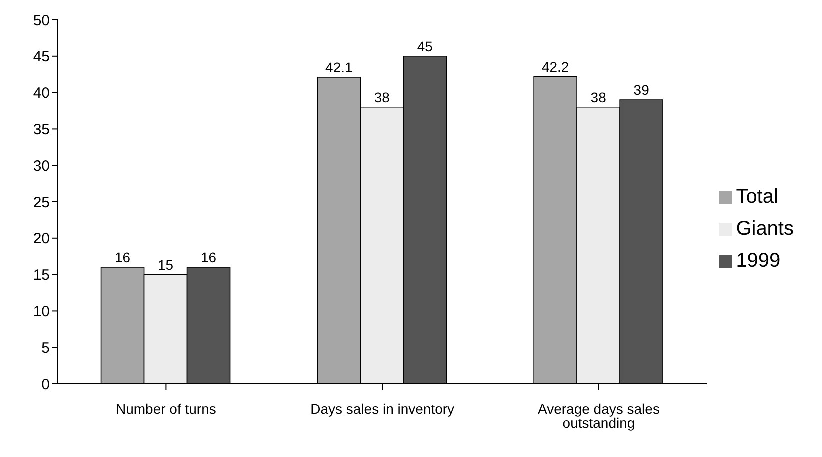 This screenshot has width=822, height=457. Describe the element at coordinates (556, 66) in the screenshot. I see `data-label: 42.2` at that location.